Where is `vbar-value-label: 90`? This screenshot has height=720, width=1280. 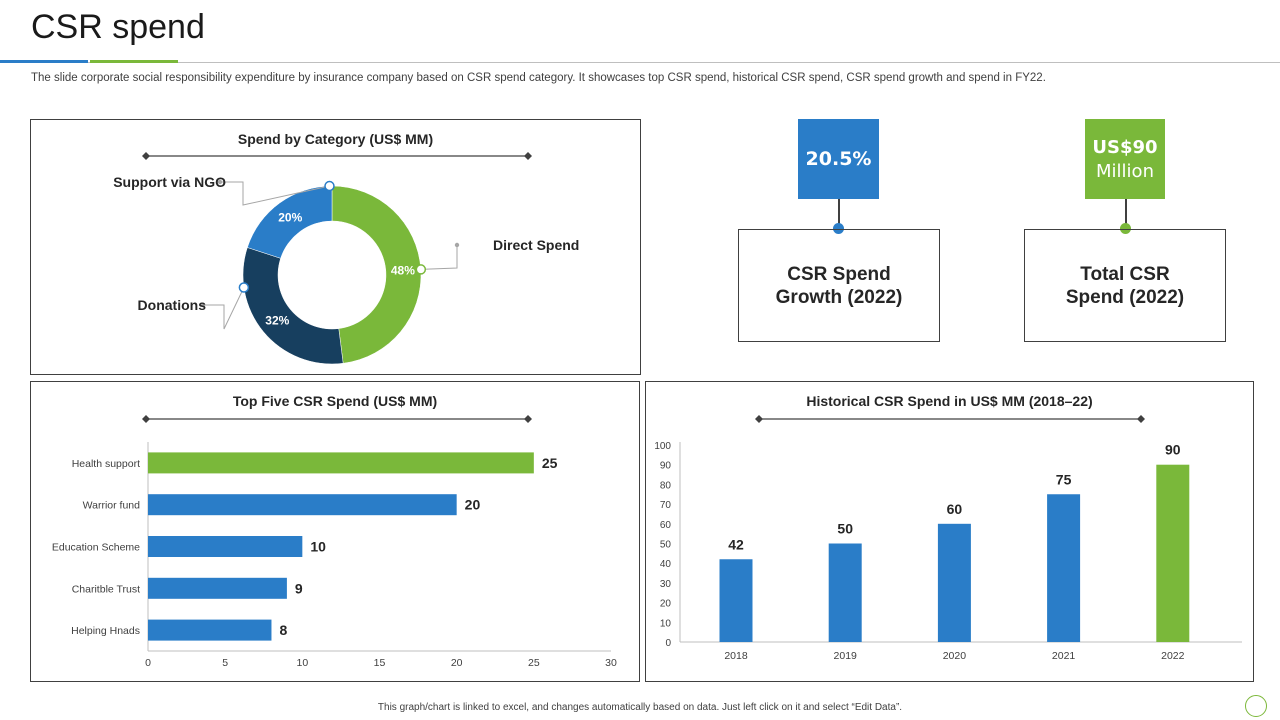 vbar-value-label: 90 is located at coordinates (1173, 450).